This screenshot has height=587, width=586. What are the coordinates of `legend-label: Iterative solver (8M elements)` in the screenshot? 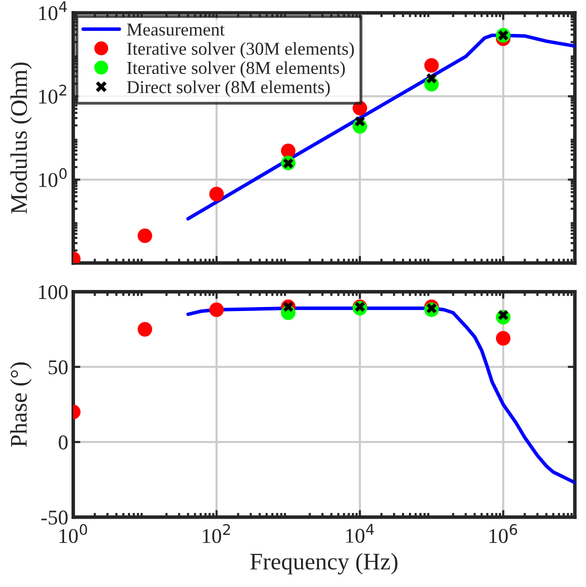 It's located at (236, 69).